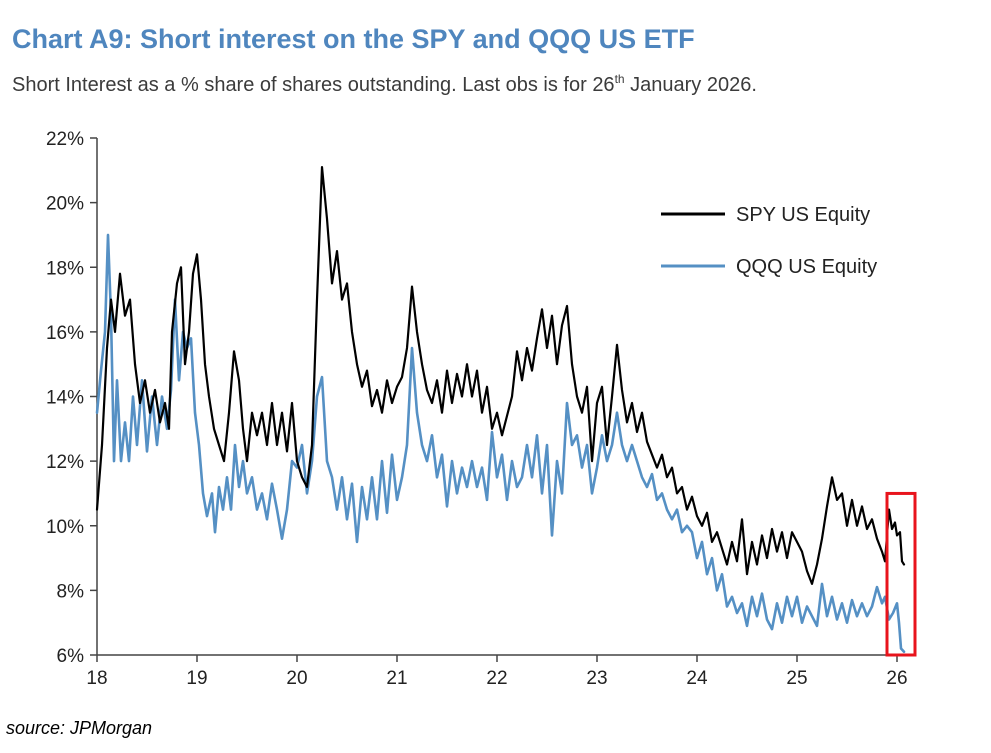 Image resolution: width=991 pixels, height=753 pixels. I want to click on x-tick-label: 19, so click(196, 678).